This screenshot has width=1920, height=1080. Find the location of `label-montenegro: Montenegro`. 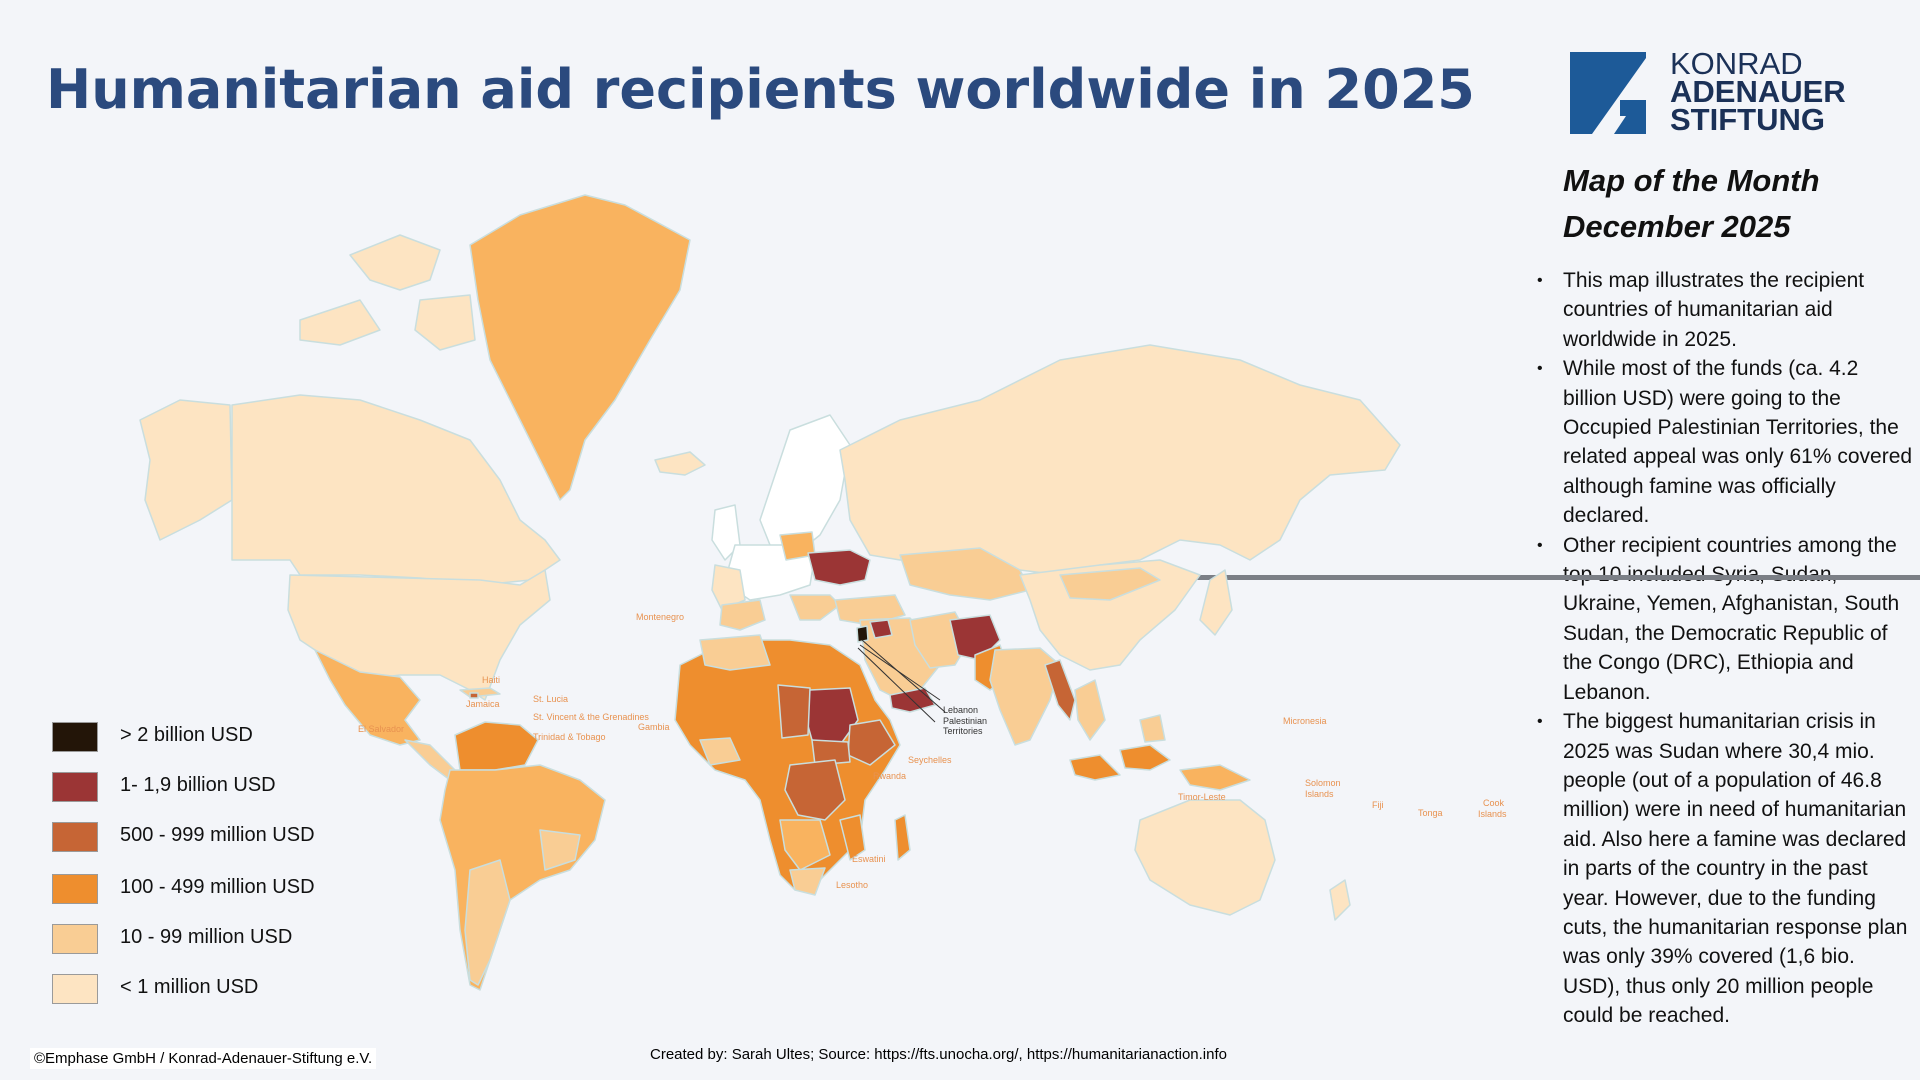

label-montenegro: Montenegro is located at coordinates (660, 617).